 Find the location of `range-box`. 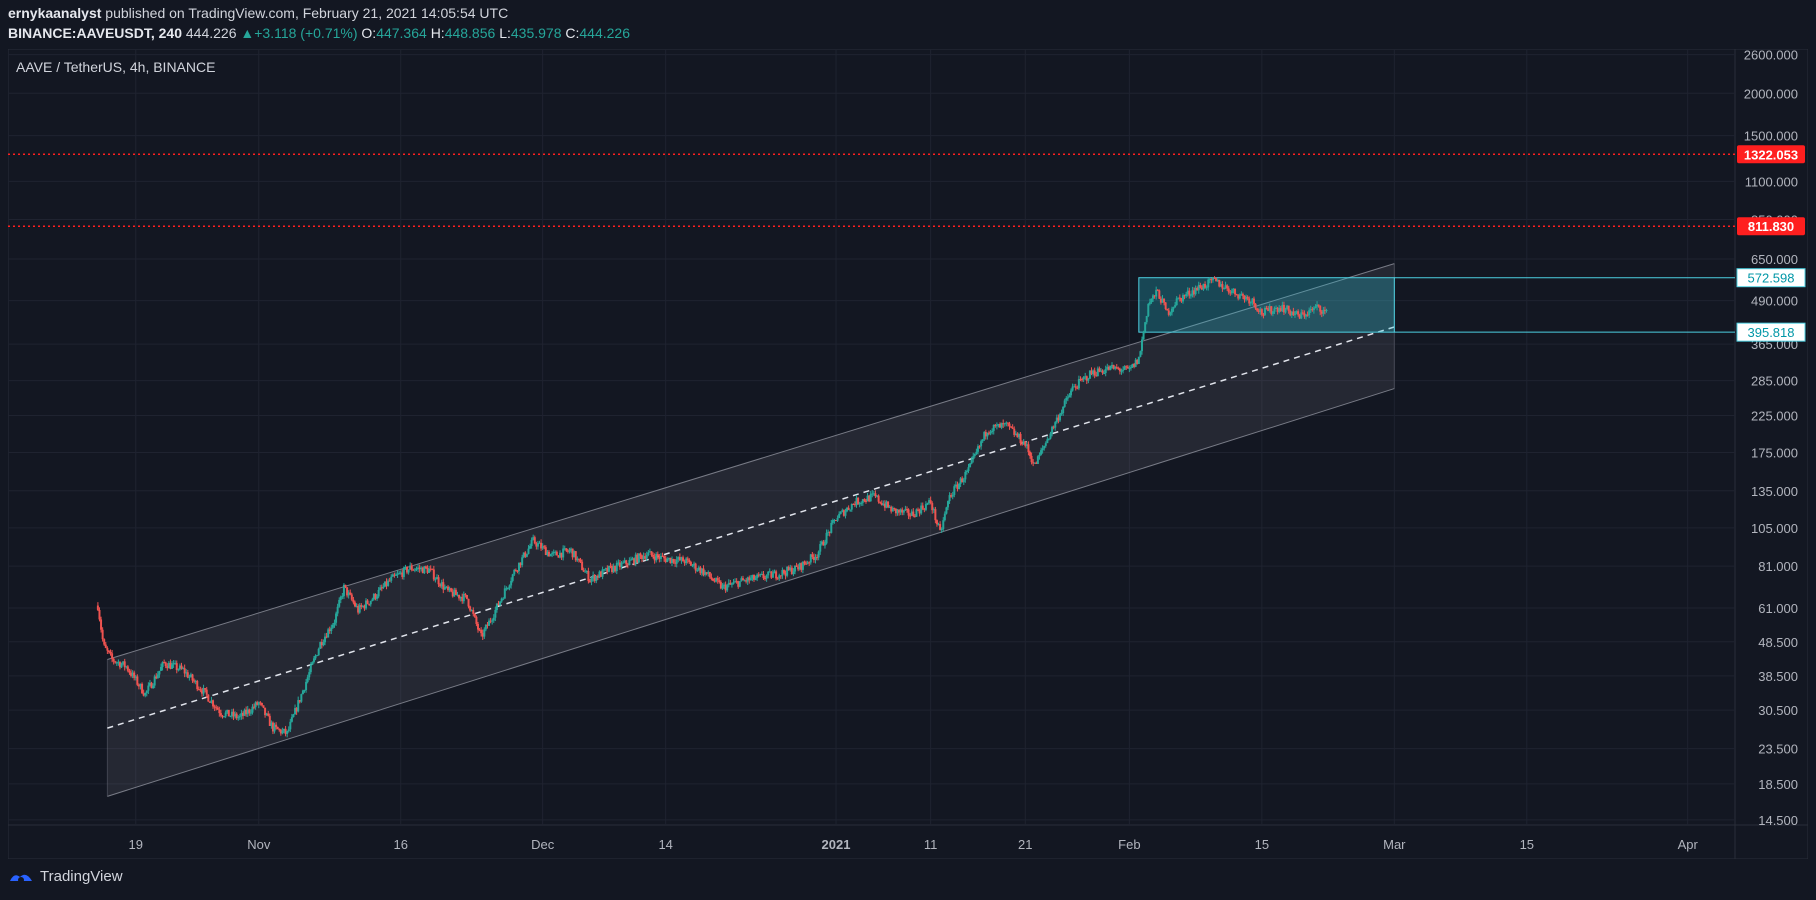

range-box is located at coordinates (1436, 305).